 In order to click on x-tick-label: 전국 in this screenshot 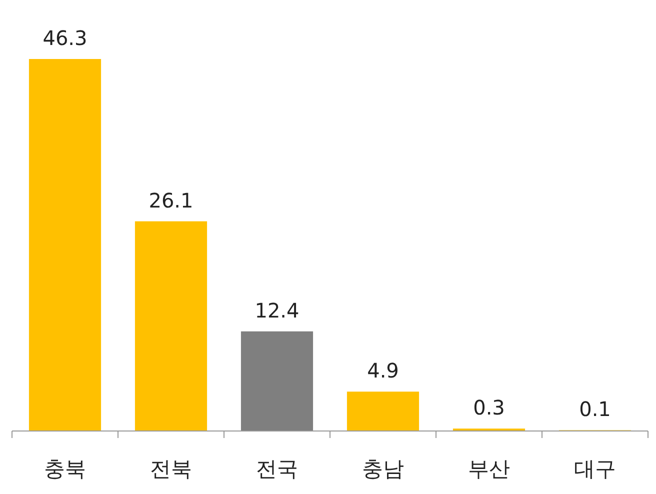, I will do `click(277, 469)`.